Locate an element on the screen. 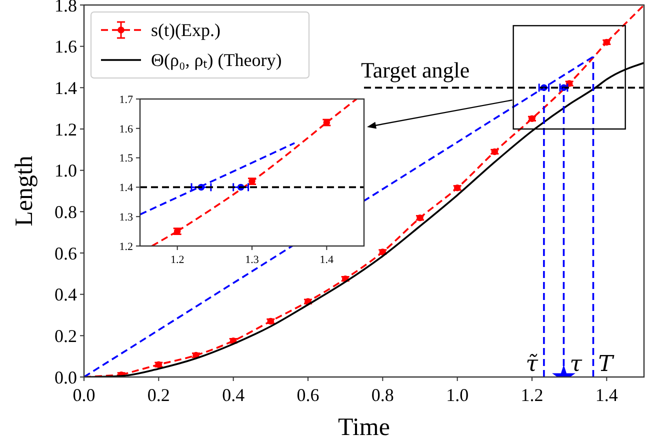  y-tick-label: 0.2 is located at coordinates (65, 336).